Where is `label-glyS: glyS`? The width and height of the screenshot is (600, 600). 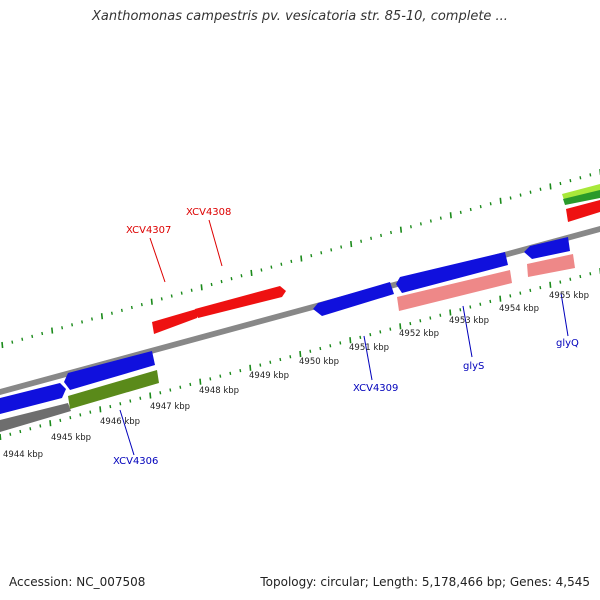 label-glyS: glyS is located at coordinates (473, 366).